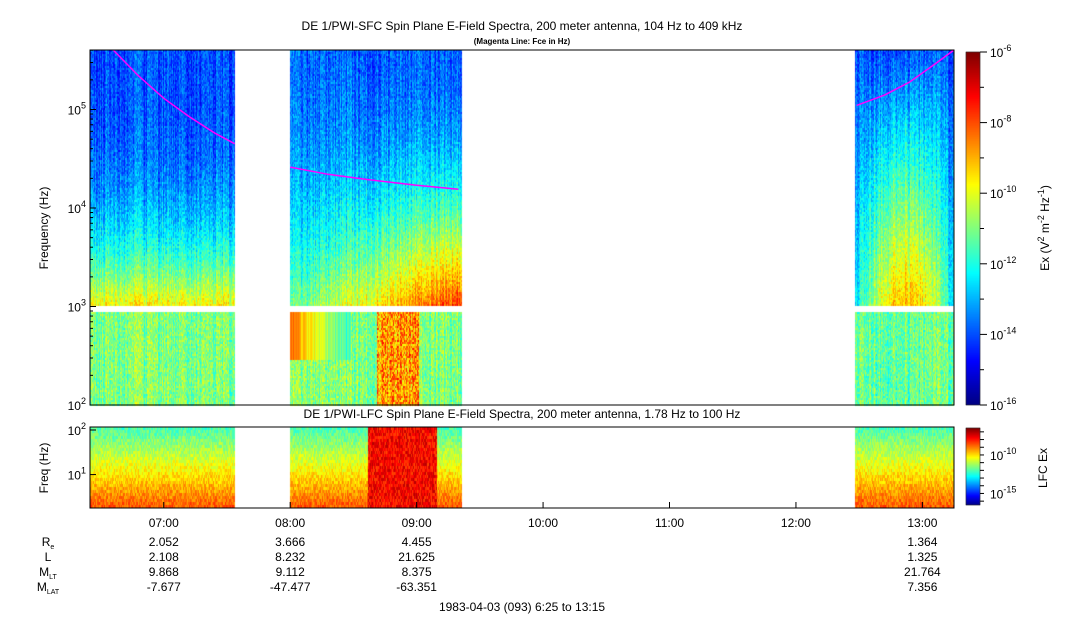  What do you see at coordinates (164, 542) in the screenshot?
I see `ephemeris-value: 2.052` at bounding box center [164, 542].